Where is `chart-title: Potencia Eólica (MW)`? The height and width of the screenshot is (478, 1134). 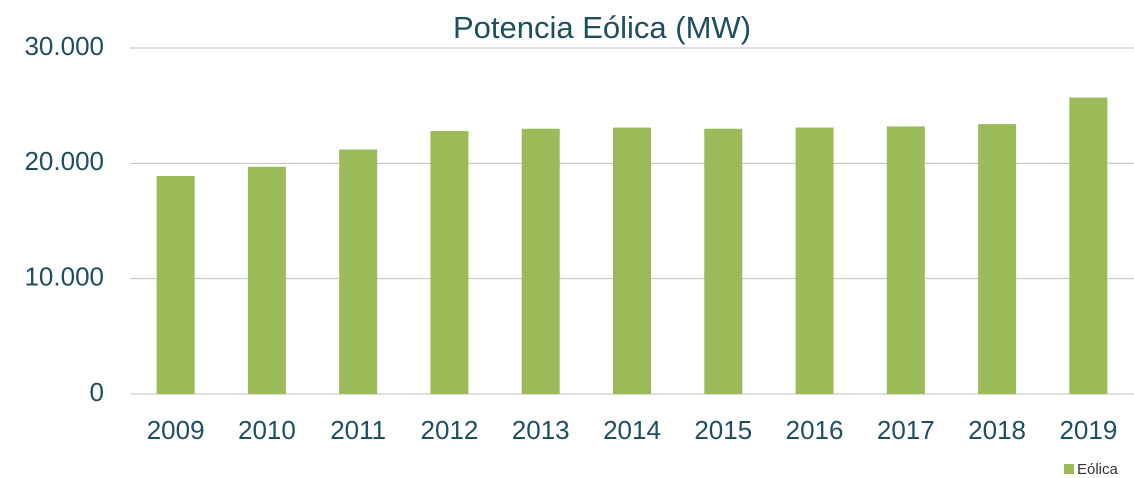 chart-title: Potencia Eólica (MW) is located at coordinates (602, 27).